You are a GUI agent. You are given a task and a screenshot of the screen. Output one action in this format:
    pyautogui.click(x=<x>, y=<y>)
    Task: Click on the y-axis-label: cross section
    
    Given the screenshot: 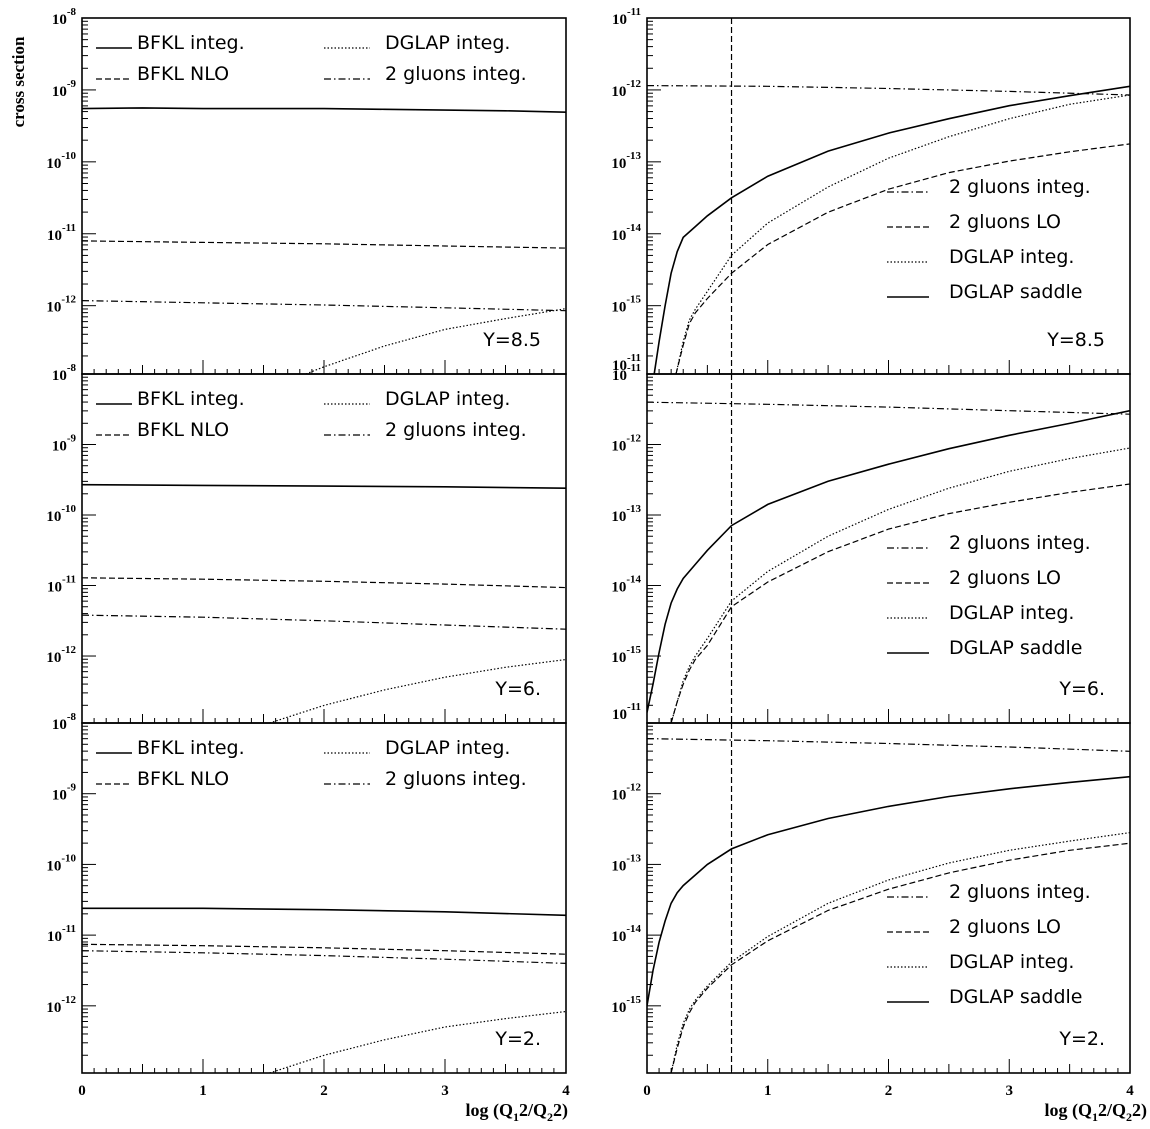 What is the action you would take?
    pyautogui.click(x=18, y=81)
    